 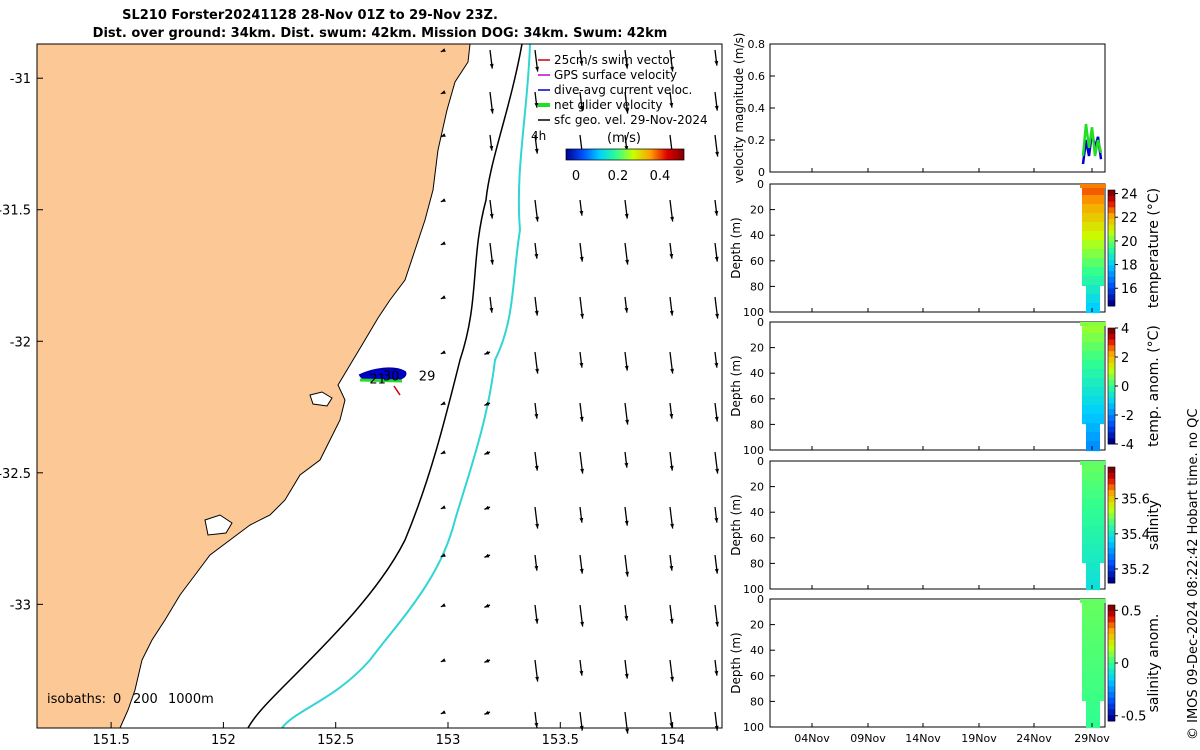 I want to click on x-tick-label: 153, so click(x=448, y=740).